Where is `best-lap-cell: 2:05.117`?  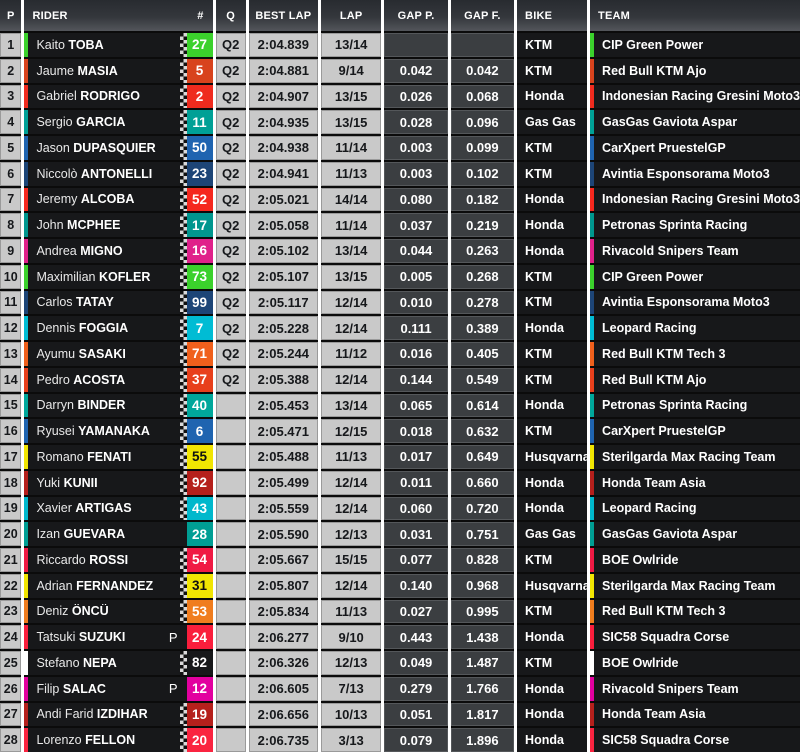
best-lap-cell: 2:05.117 is located at coordinates (283, 302).